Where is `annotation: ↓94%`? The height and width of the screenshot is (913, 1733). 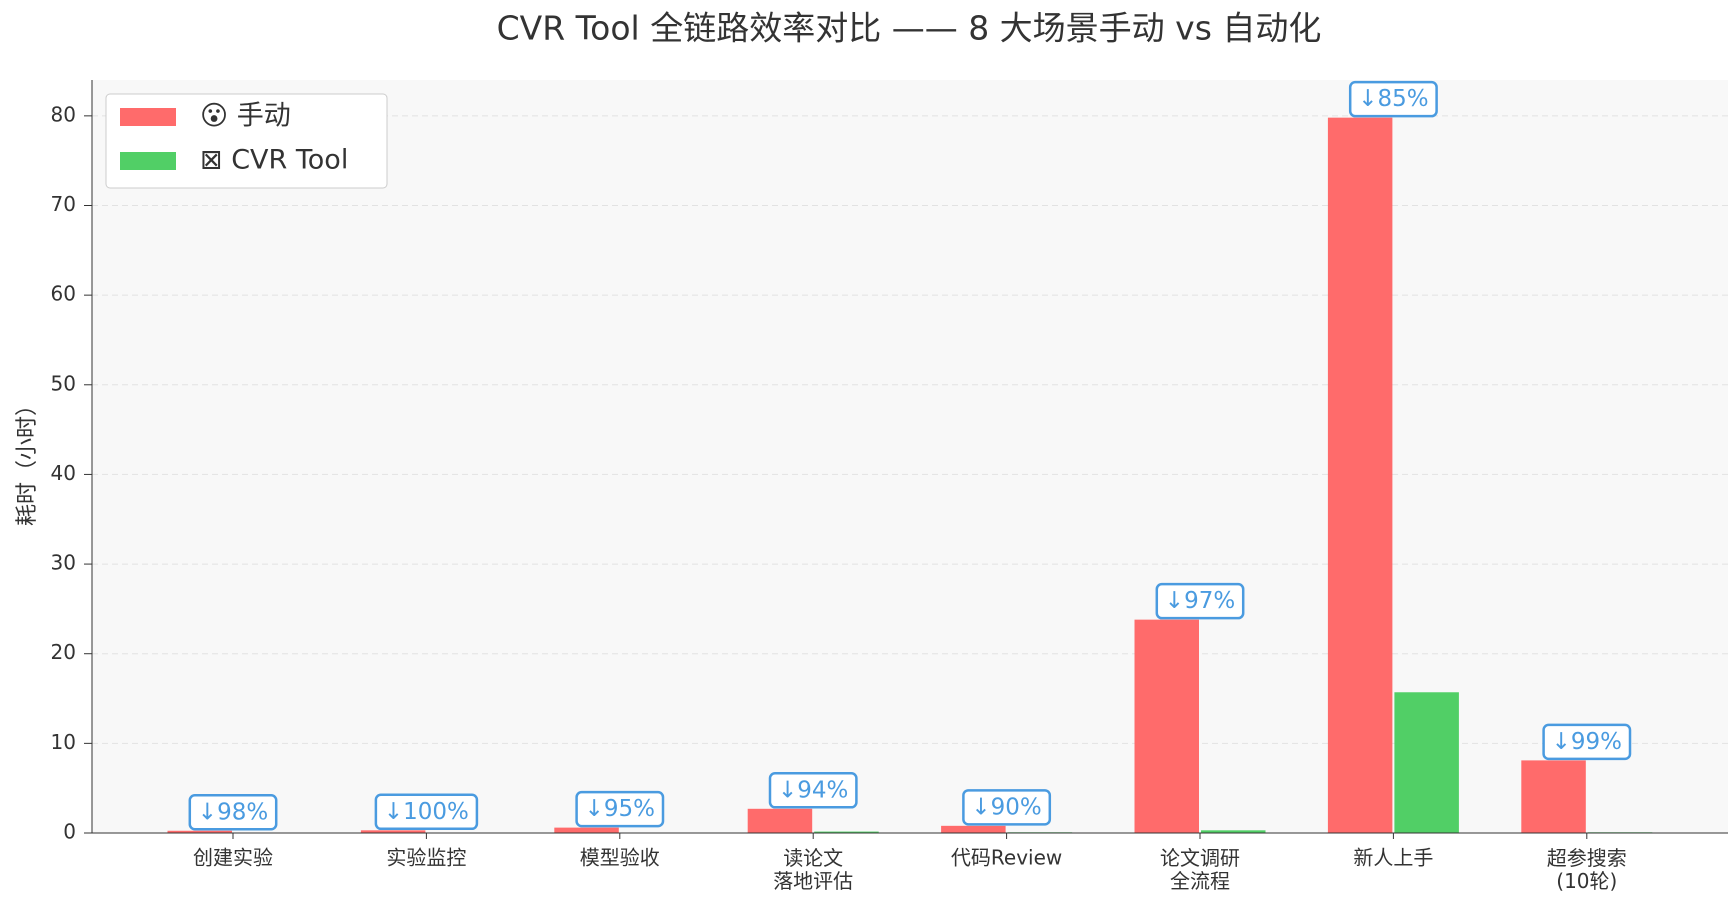
annotation: ↓94% is located at coordinates (813, 790).